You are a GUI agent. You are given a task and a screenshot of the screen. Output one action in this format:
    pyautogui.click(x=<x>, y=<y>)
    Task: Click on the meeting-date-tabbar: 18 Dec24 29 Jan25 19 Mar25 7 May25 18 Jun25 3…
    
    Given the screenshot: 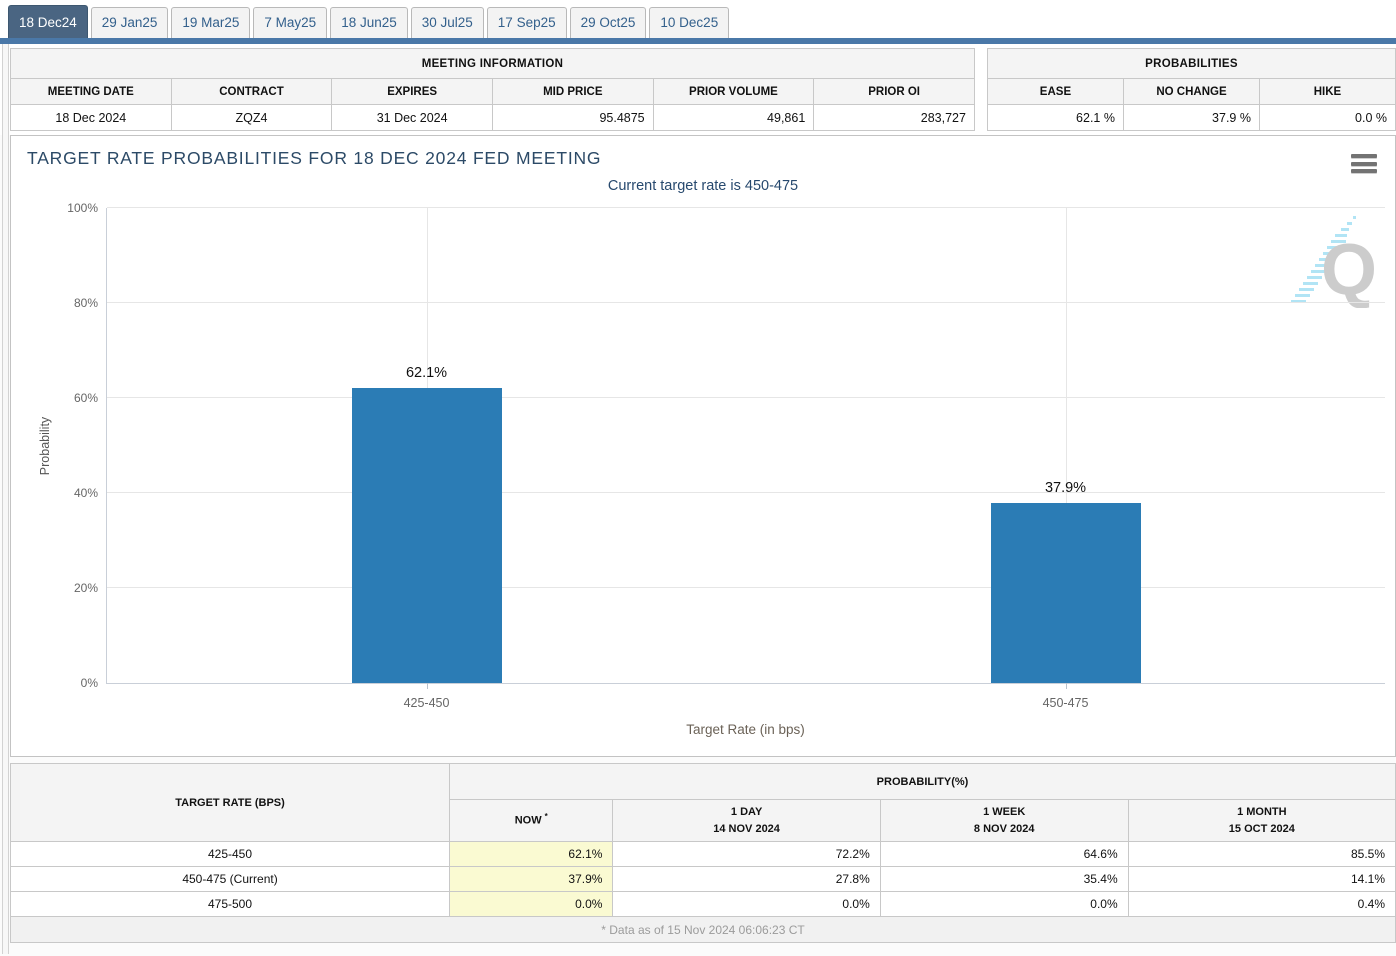 What is the action you would take?
    pyautogui.click(x=698, y=19)
    